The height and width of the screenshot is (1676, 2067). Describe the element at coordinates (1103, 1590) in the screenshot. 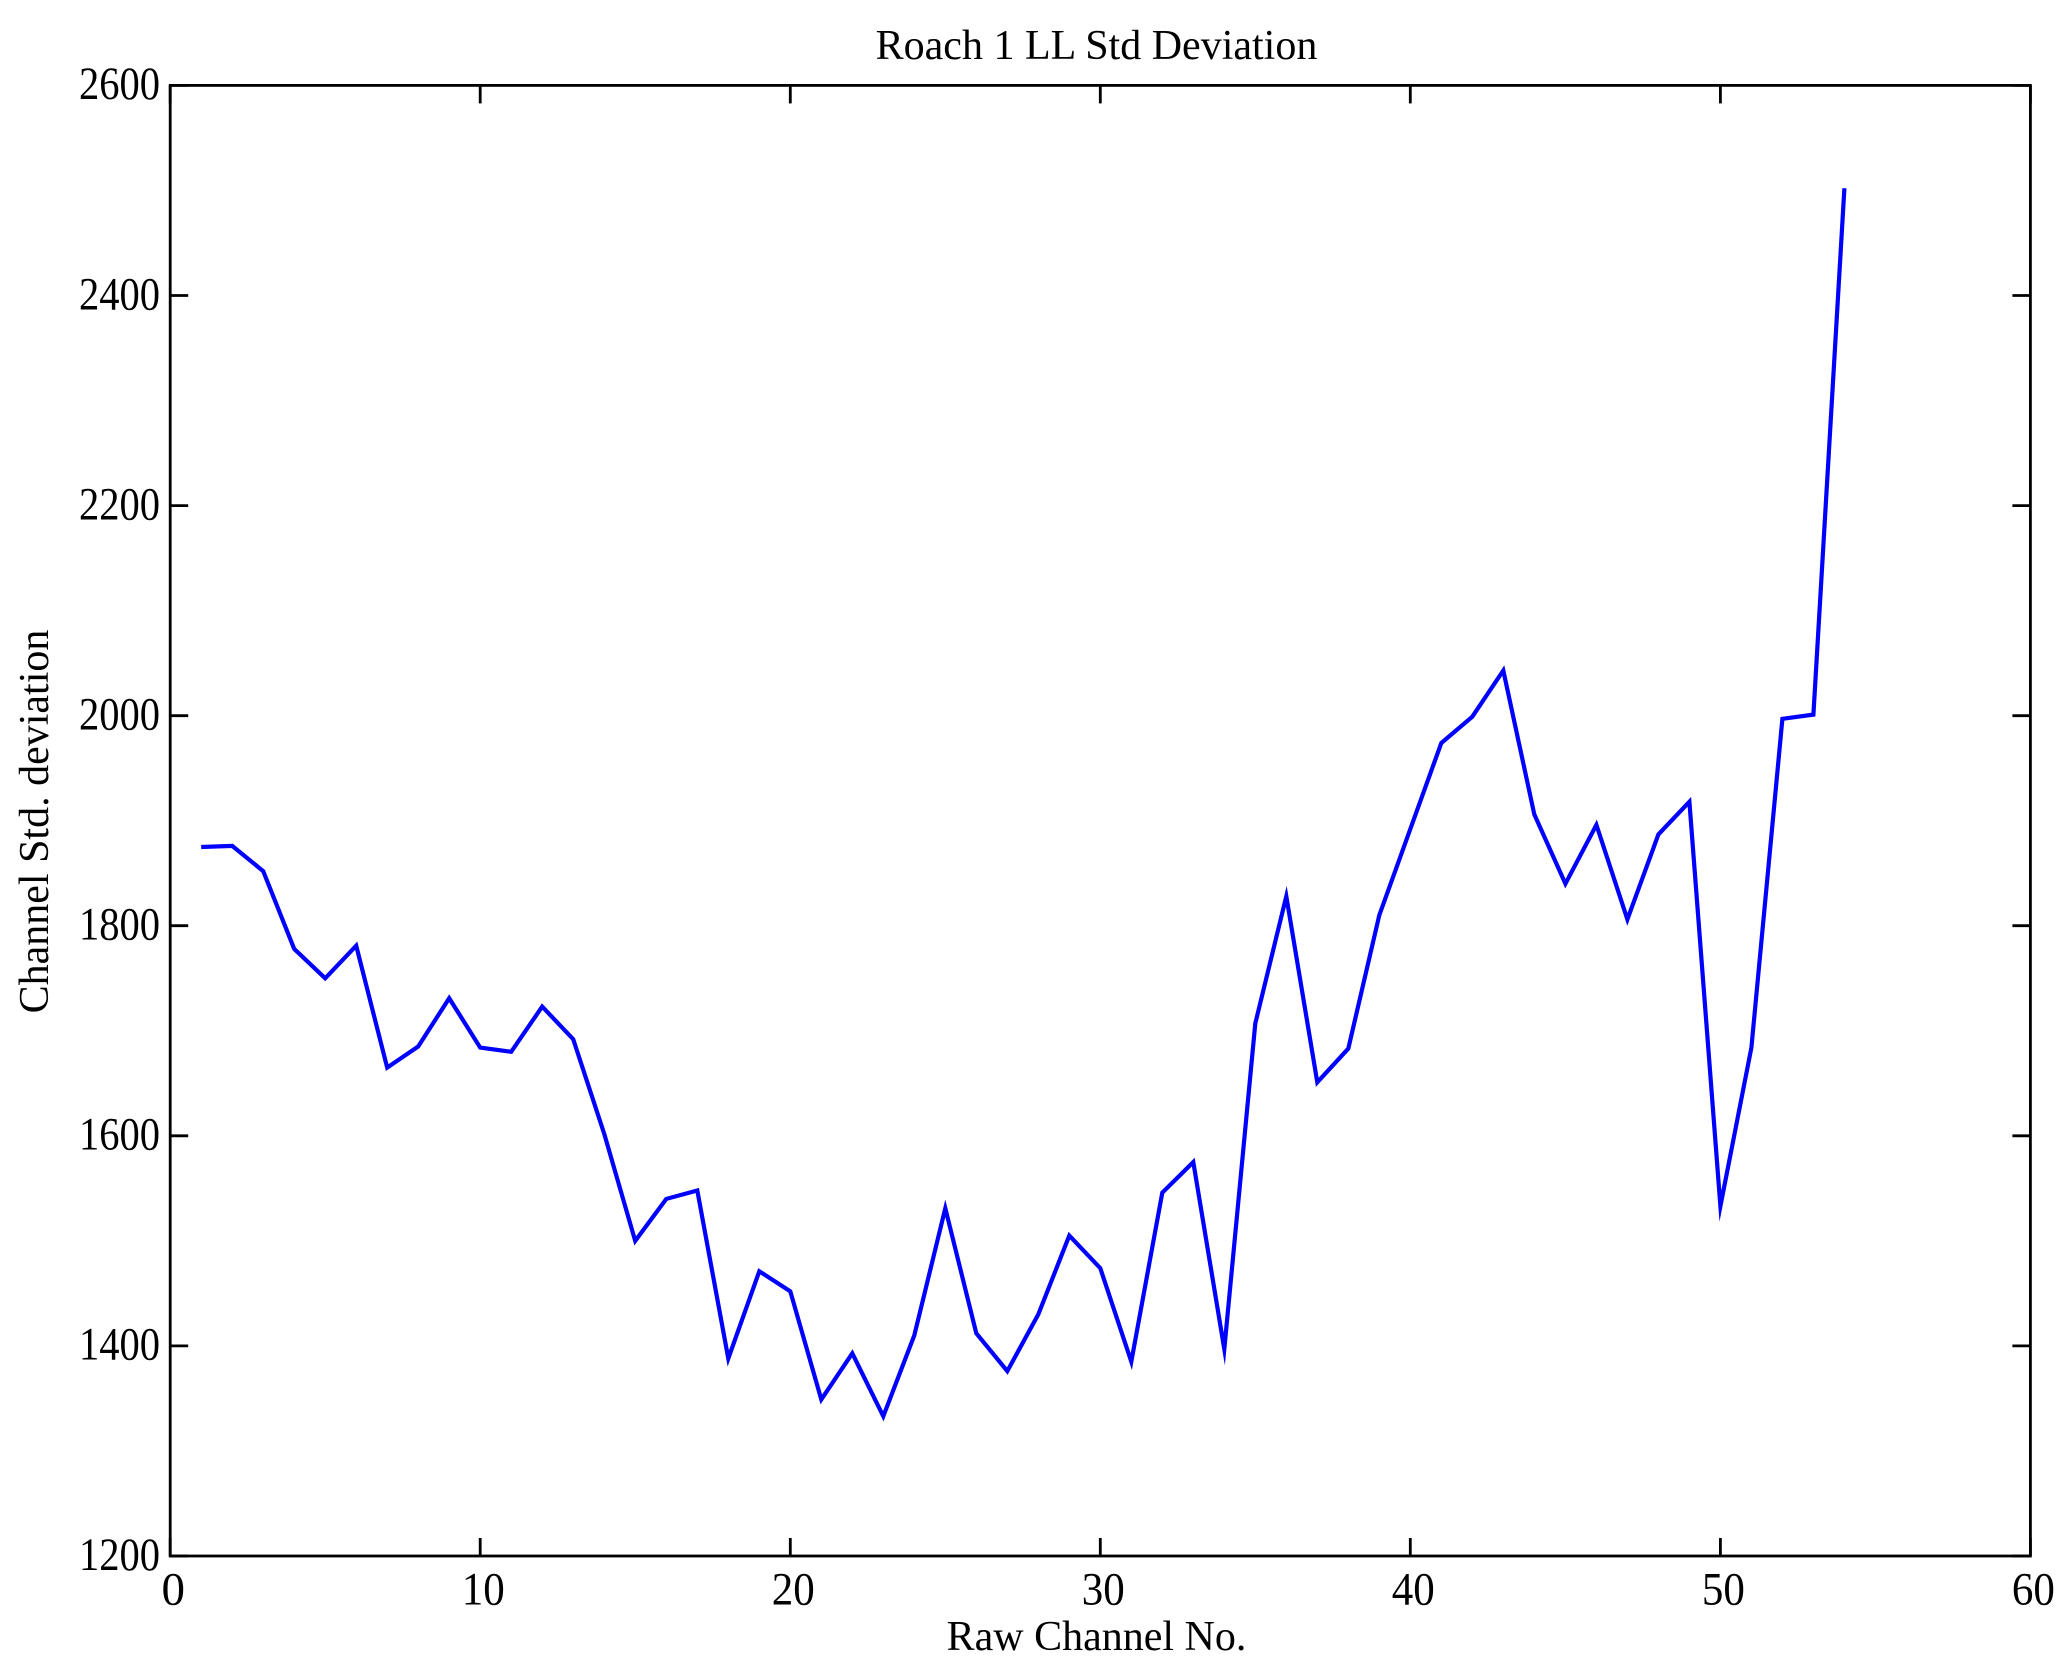

I see `svg-text: 30` at that location.